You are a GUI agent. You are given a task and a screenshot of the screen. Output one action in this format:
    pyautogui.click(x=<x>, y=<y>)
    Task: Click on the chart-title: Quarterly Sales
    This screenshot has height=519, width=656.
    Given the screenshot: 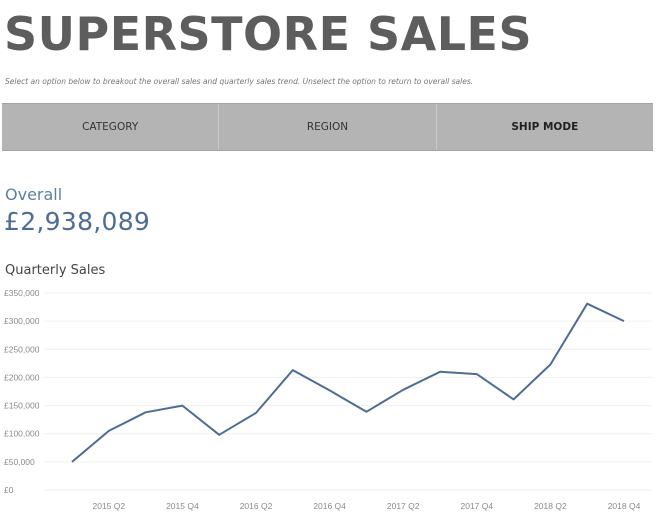 What is the action you would take?
    pyautogui.click(x=55, y=270)
    